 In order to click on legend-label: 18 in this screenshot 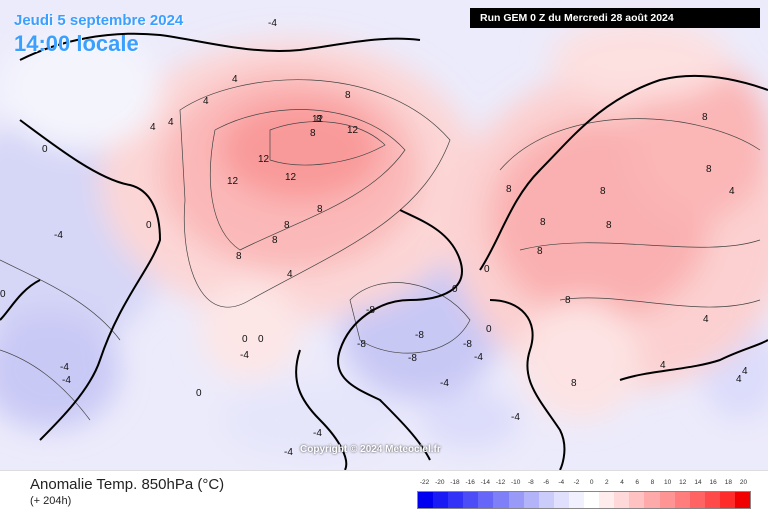, I will do `click(728, 482)`.